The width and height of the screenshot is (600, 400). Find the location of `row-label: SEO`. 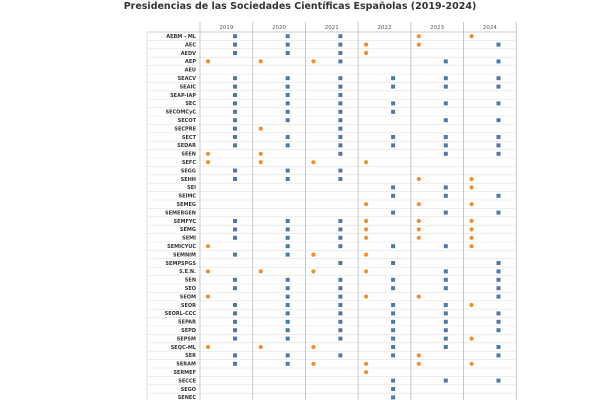

row-label: SEO is located at coordinates (190, 289).